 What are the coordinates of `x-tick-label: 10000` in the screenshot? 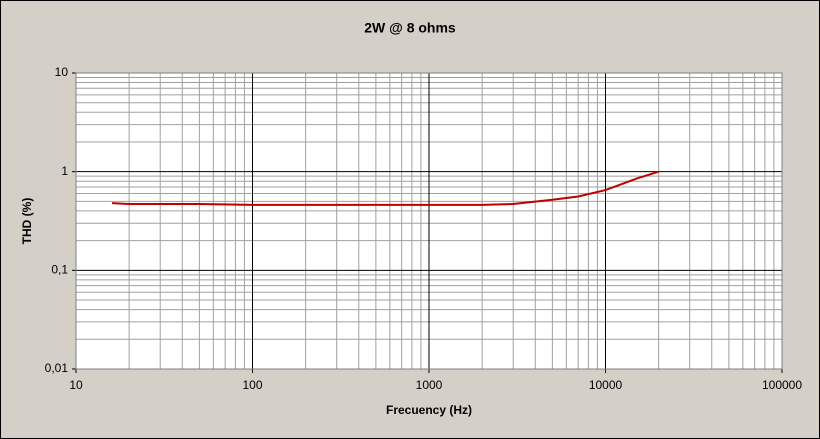 It's located at (606, 385).